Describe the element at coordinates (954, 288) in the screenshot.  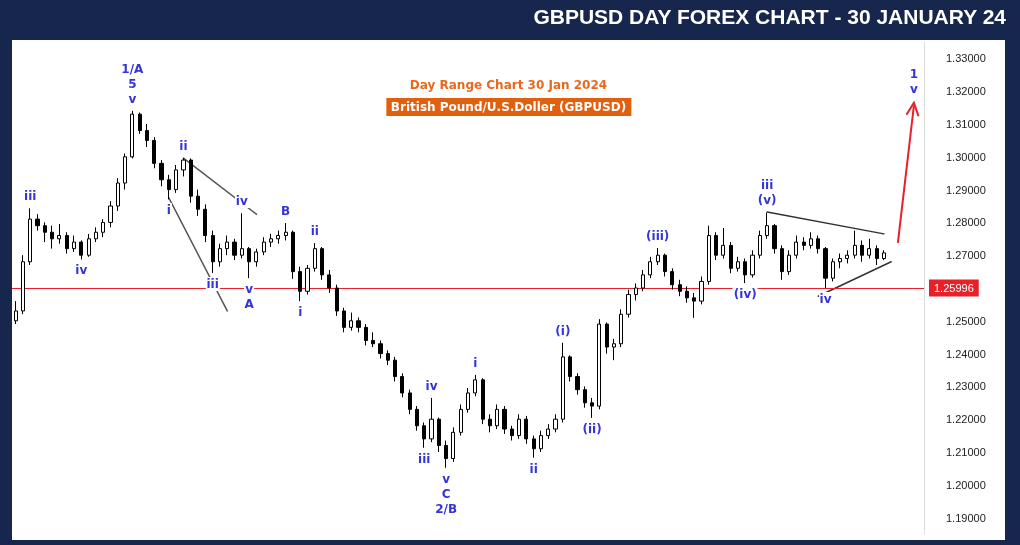
I see `ref-line-label: 1.25996` at that location.